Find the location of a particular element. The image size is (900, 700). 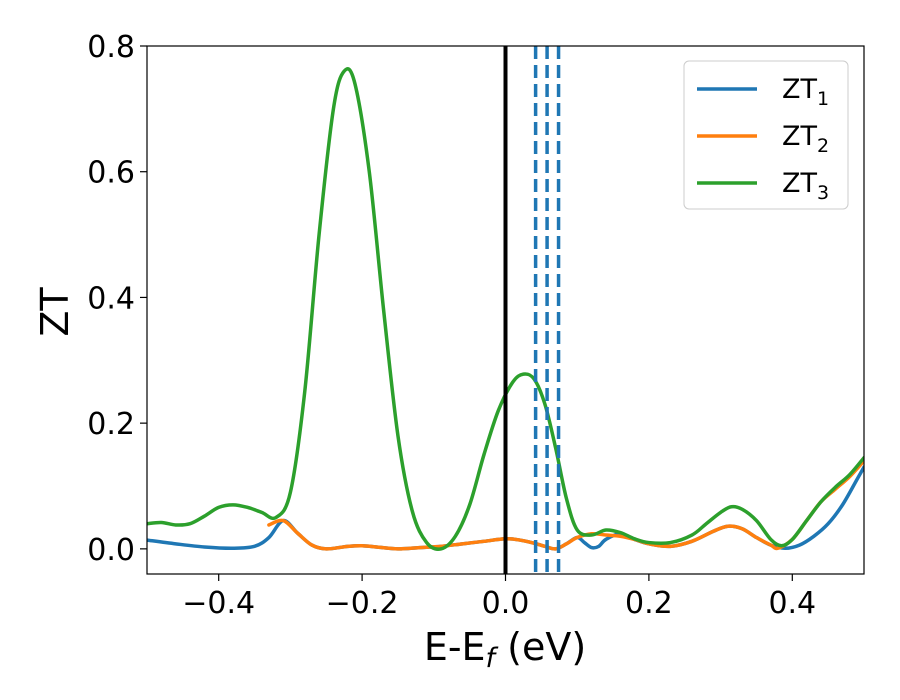

y-tick-label: 0.0 is located at coordinates (111, 550).